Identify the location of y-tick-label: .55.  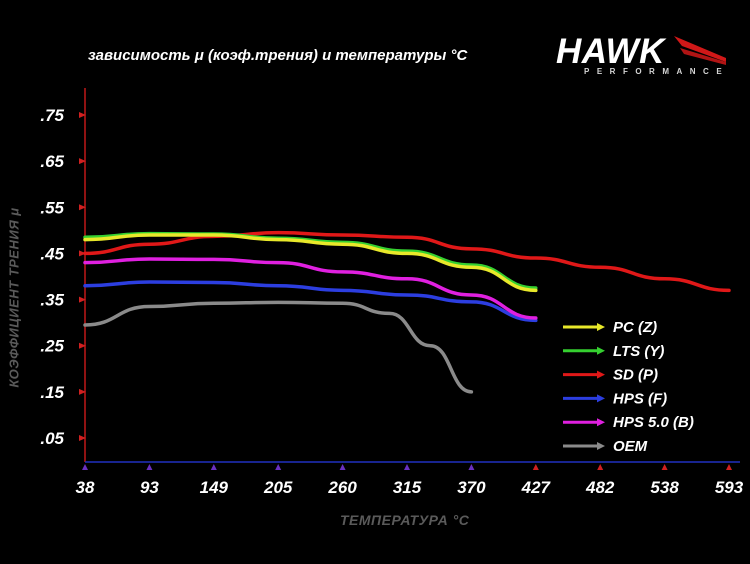
(52, 207).